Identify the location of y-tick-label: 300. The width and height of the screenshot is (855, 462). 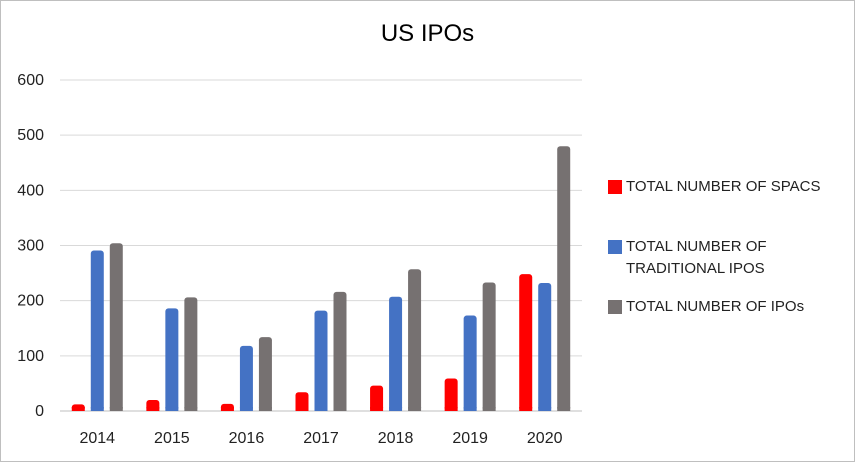
(30, 246).